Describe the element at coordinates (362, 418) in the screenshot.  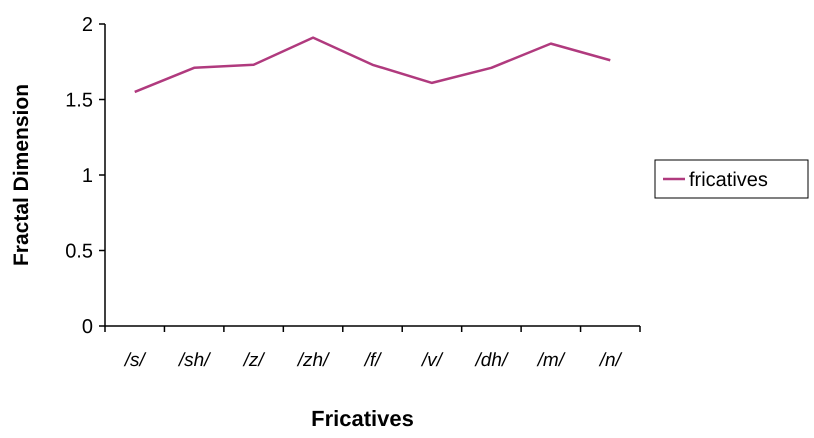
I see `x-axis-title: Fricatives` at that location.